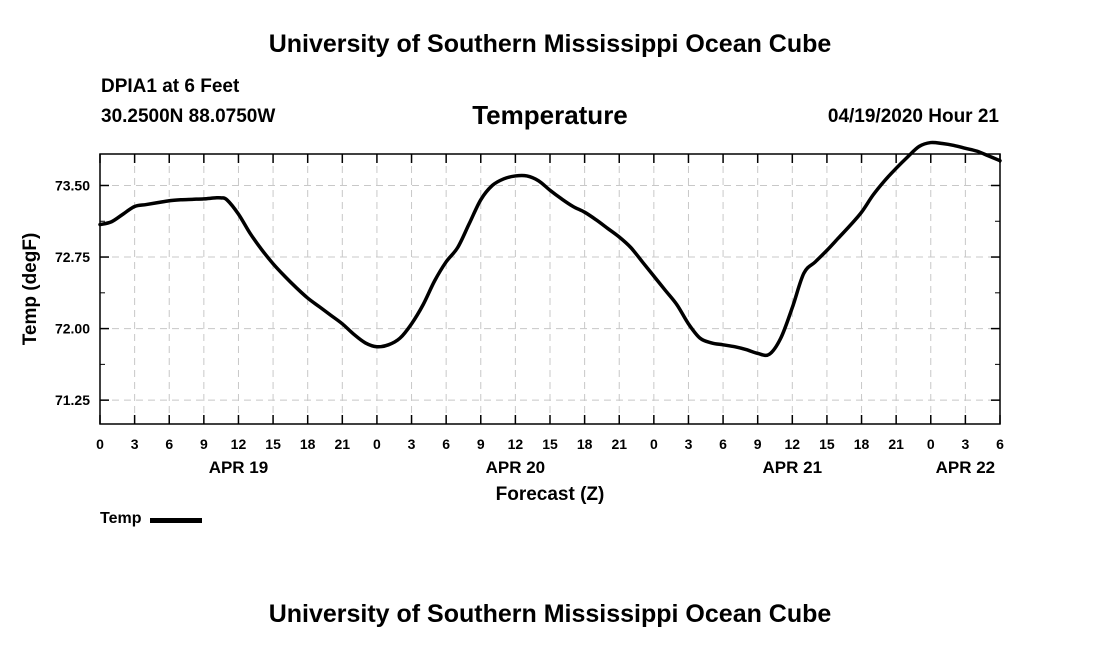 The width and height of the screenshot is (1100, 650). Describe the element at coordinates (793, 467) in the screenshot. I see `date-label: APR 21` at that location.